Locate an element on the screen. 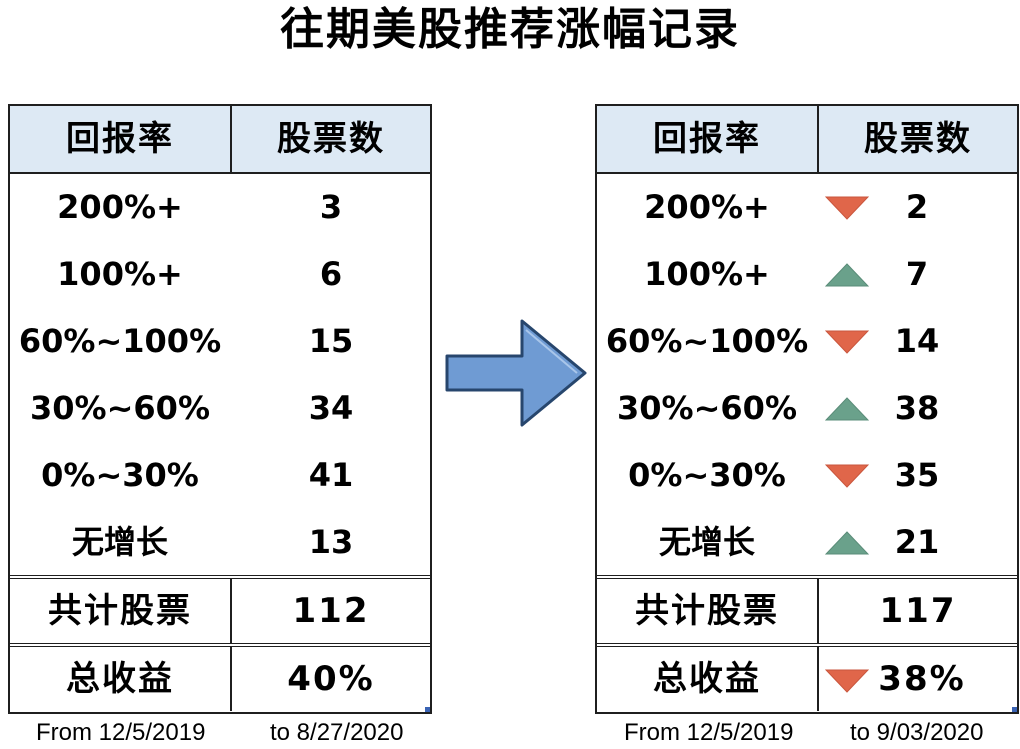 The image size is (1020, 749). return-value: 40% is located at coordinates (331, 679).